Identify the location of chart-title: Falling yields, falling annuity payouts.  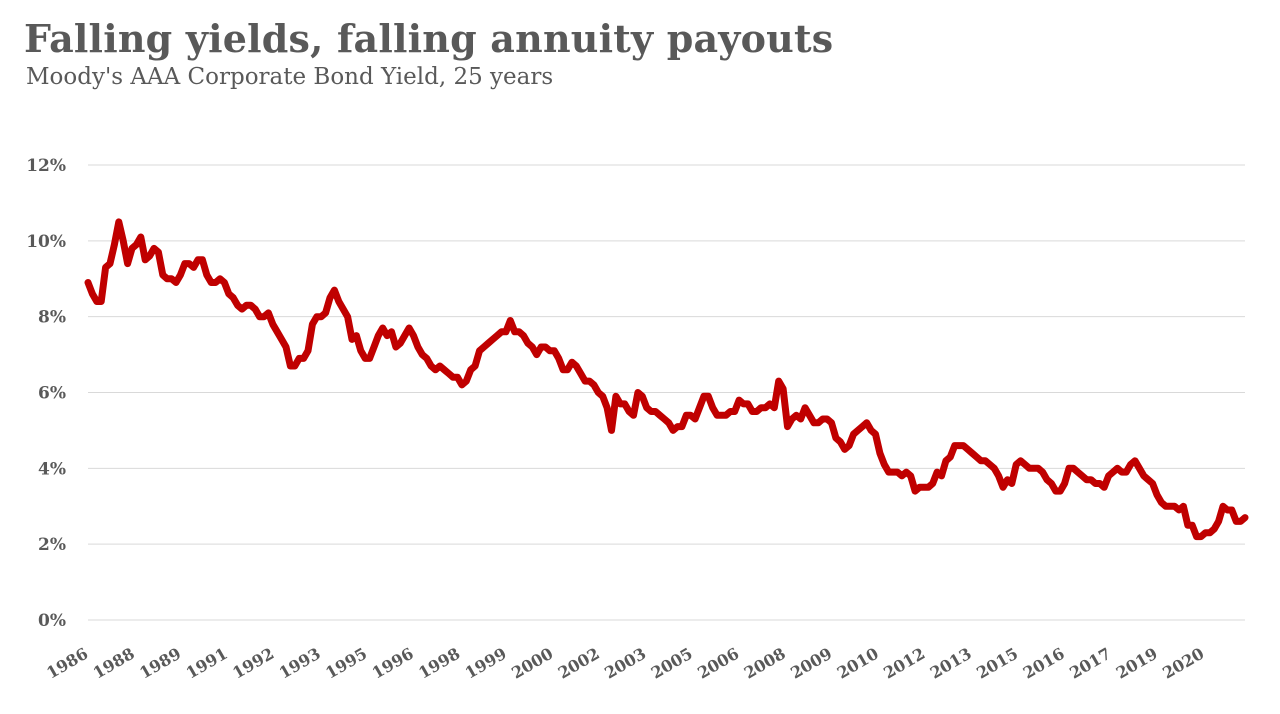
(429, 38).